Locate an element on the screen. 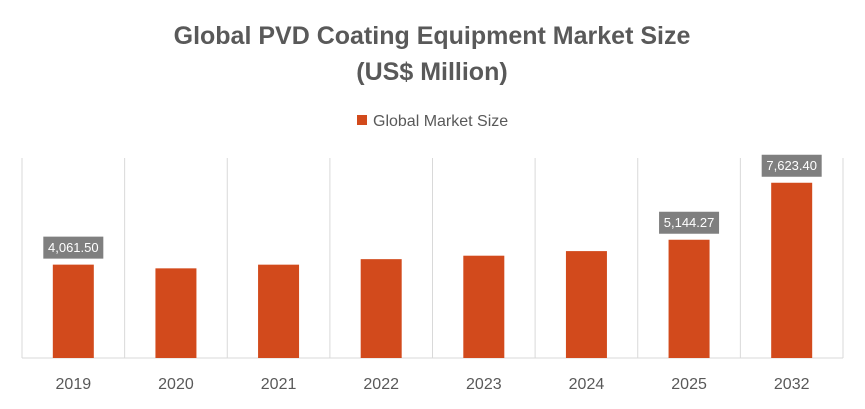 The height and width of the screenshot is (409, 865). data-label-2032: 7,623.40 is located at coordinates (791, 165).